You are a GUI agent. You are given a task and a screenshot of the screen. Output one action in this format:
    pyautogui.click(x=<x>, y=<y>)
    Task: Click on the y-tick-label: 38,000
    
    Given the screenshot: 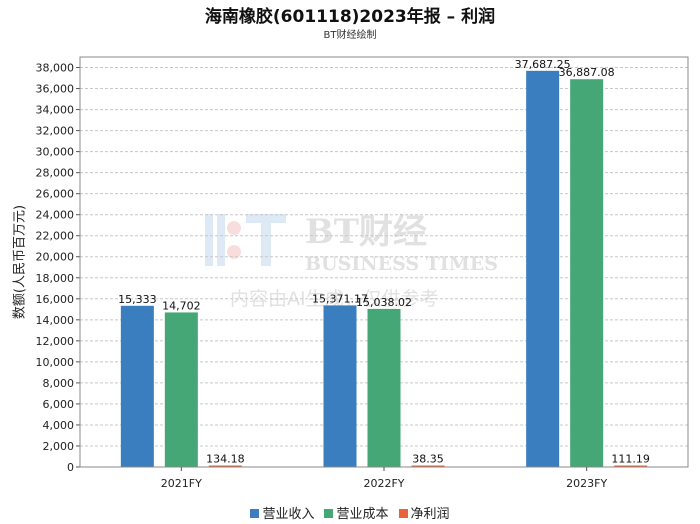 What is the action you would take?
    pyautogui.click(x=55, y=68)
    